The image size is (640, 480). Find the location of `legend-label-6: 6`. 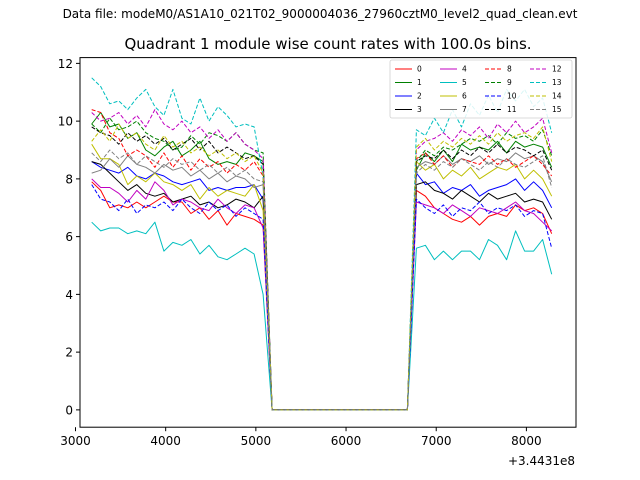

legend-label-6: 6 is located at coordinates (464, 96).